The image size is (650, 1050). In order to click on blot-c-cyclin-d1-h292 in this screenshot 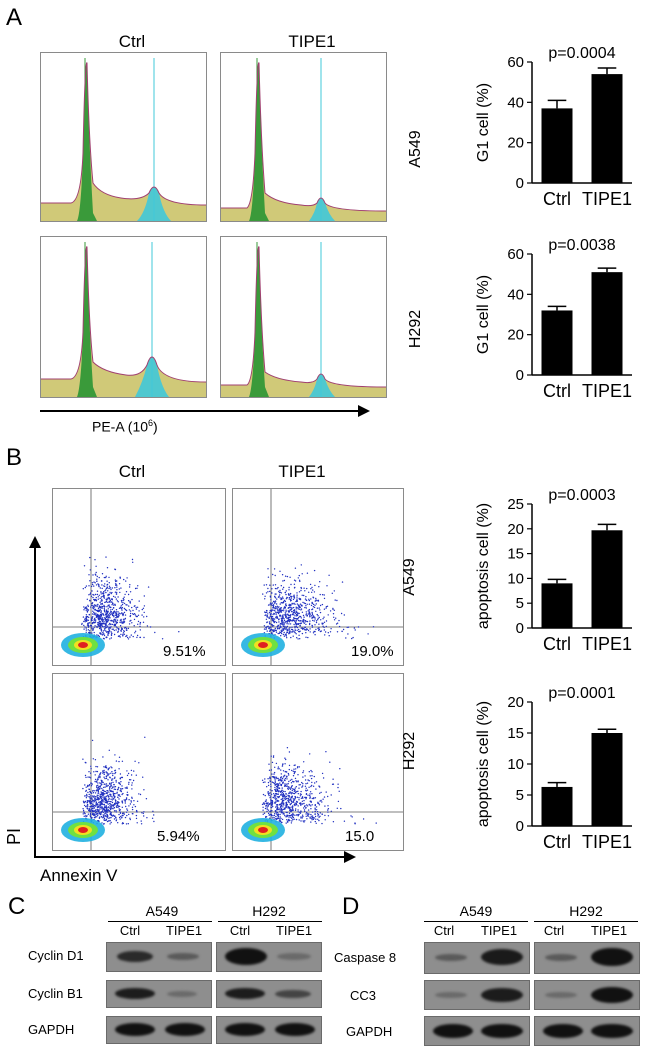, I will do `click(269, 957)`.